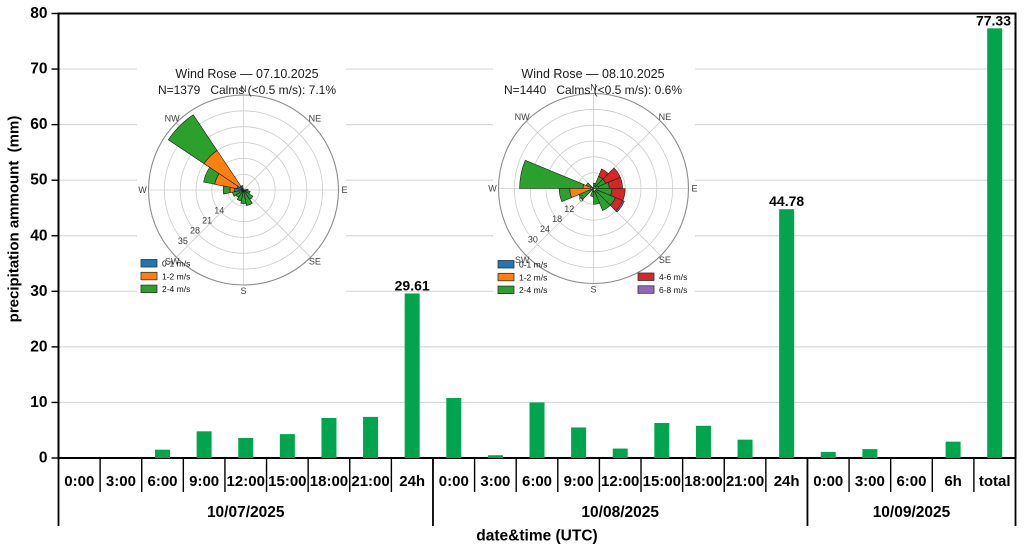 The width and height of the screenshot is (1024, 553). I want to click on rose-stats: N=1379 Calms (<0.5 m/s): 7.1%, so click(247, 90).